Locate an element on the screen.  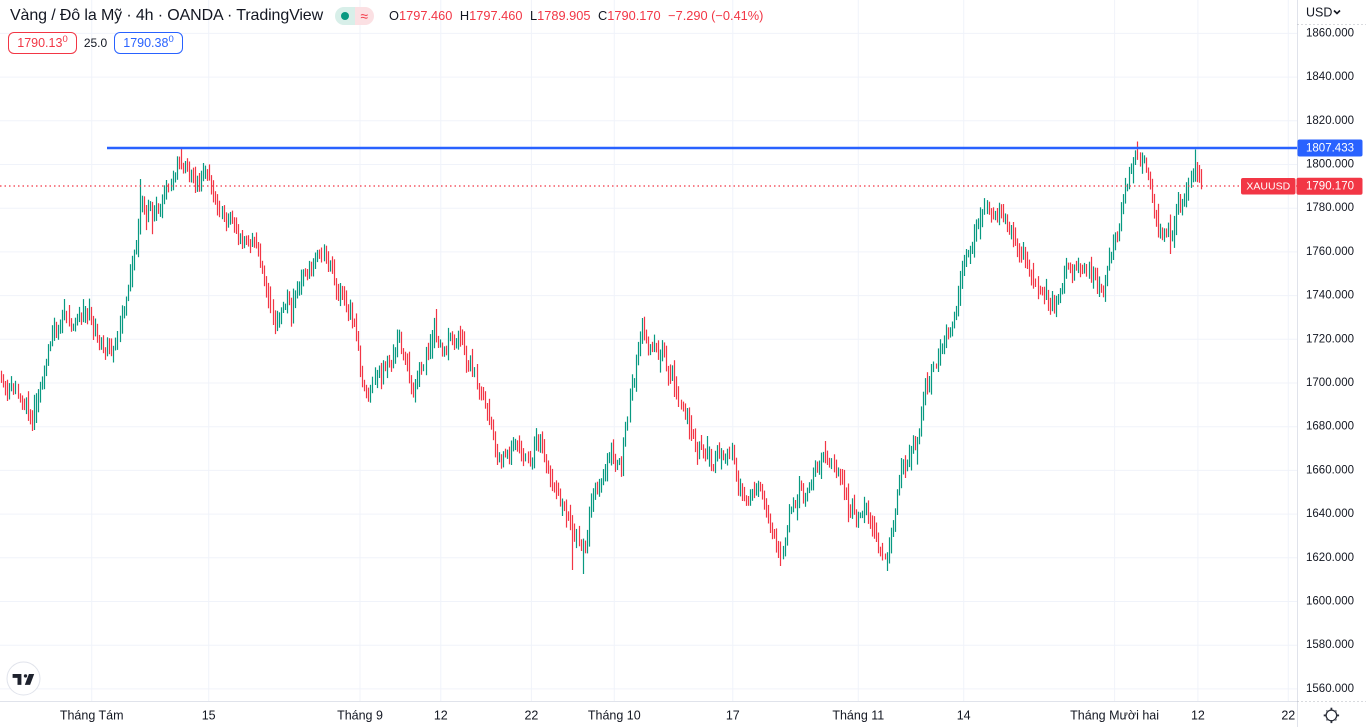
svg-text: XAUUSD is located at coordinates (1268, 187).